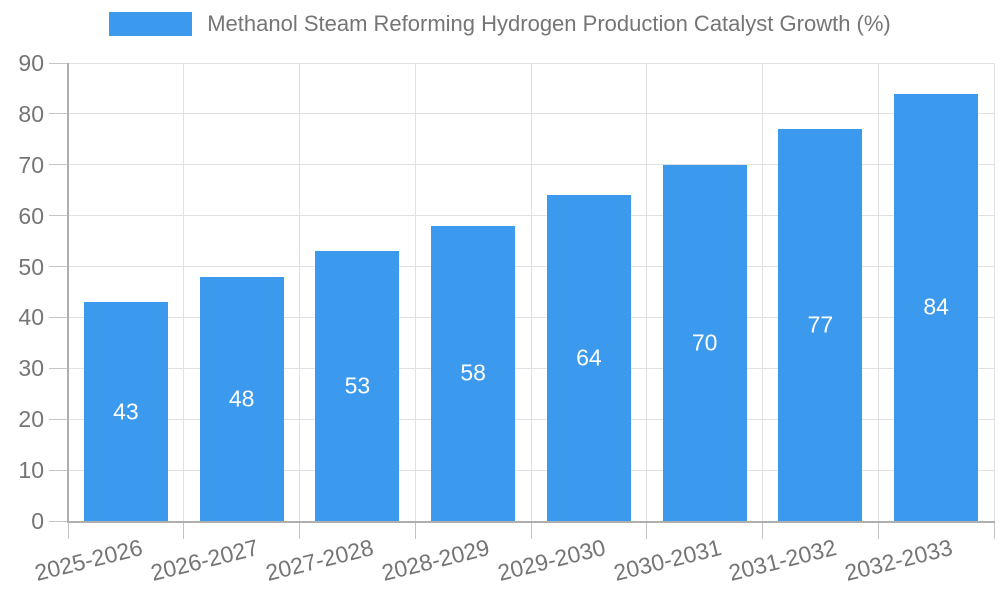 The image size is (1000, 600). I want to click on y-tick-label: 70, so click(31, 164).